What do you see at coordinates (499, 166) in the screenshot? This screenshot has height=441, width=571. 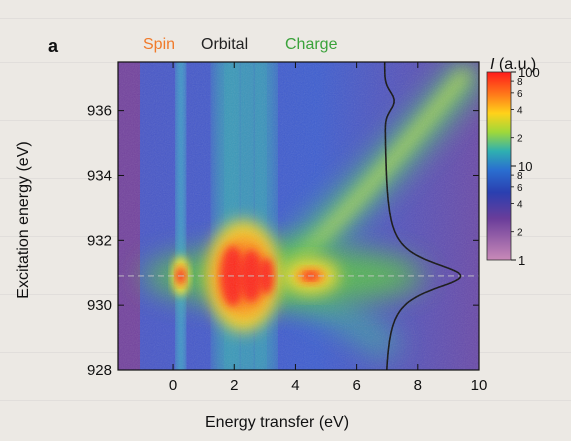 I see `colorbar` at bounding box center [499, 166].